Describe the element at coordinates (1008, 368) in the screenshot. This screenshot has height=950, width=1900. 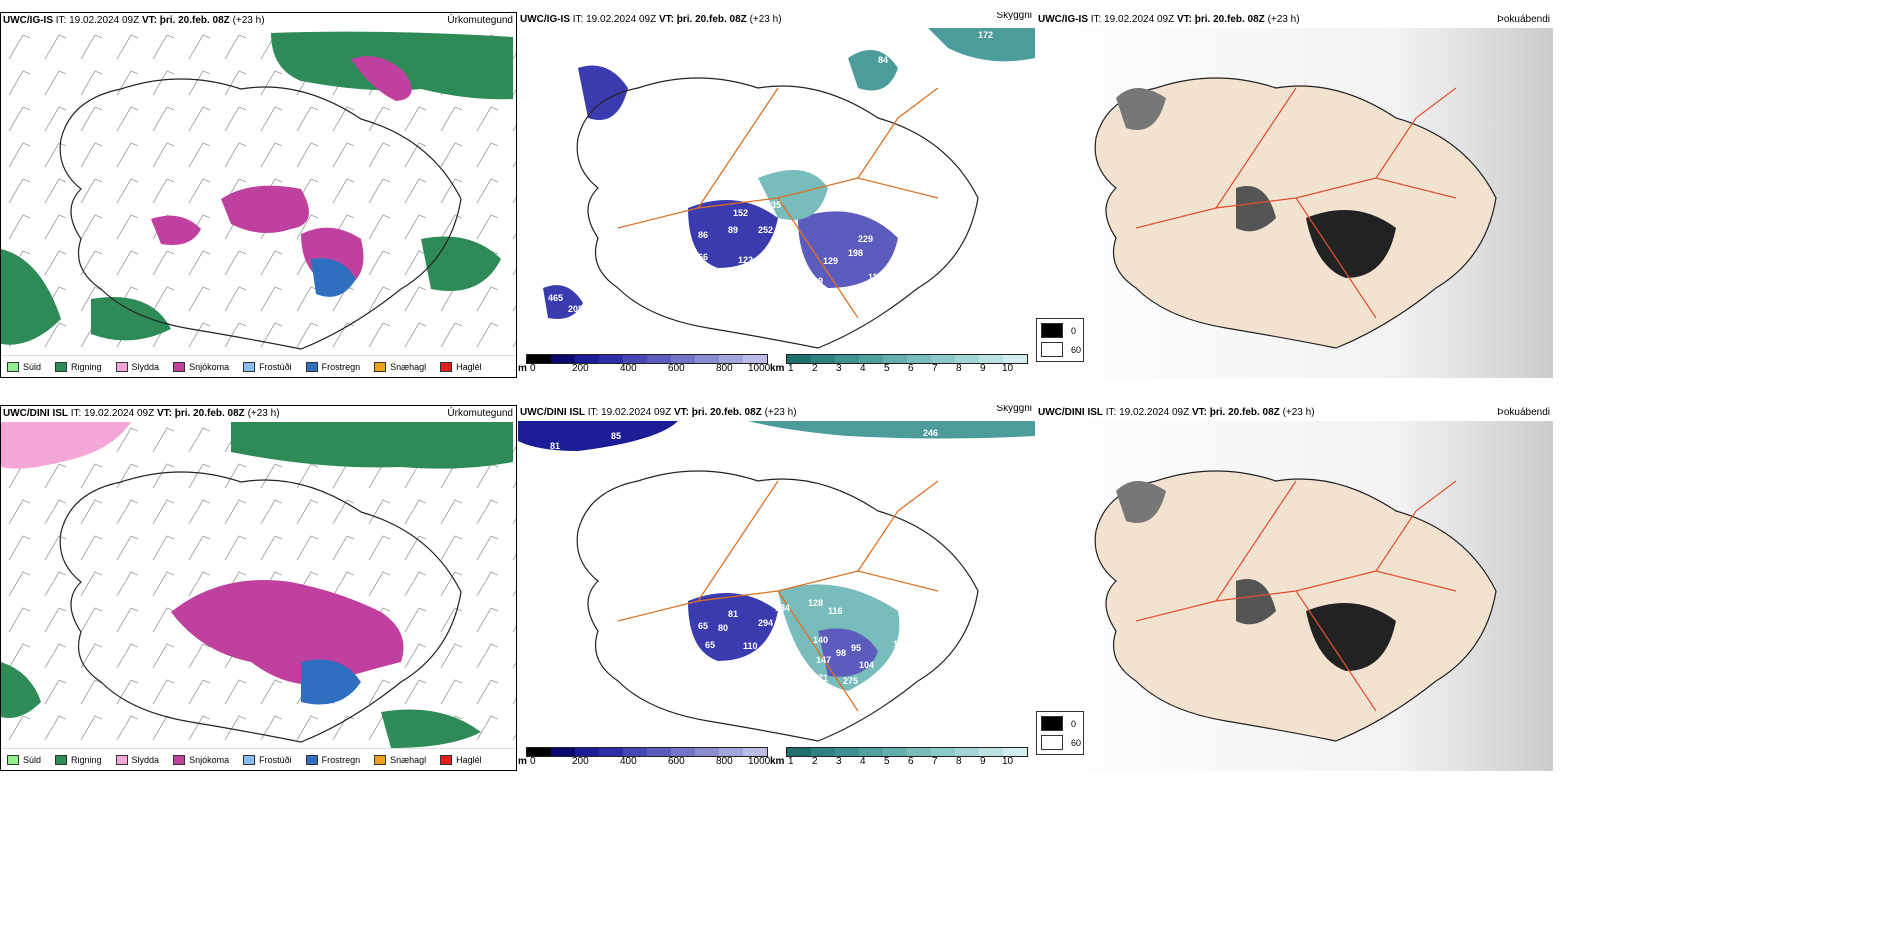
I see `tick-label: 10` at that location.